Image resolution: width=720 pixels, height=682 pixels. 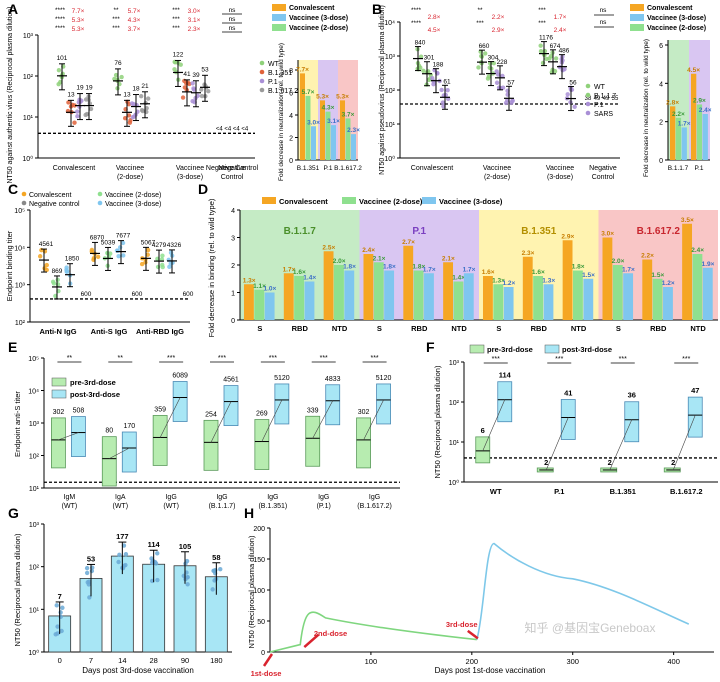 What do you see at coordinates (473, 634) in the screenshot?
I see `arrow-3rd-dose` at bounding box center [473, 634].